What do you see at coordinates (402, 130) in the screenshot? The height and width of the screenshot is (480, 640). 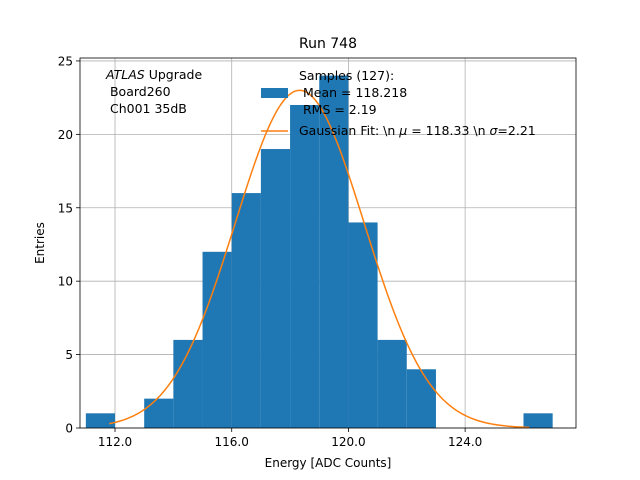 I see `legend-fit-mu-symbol: μ` at bounding box center [402, 130].